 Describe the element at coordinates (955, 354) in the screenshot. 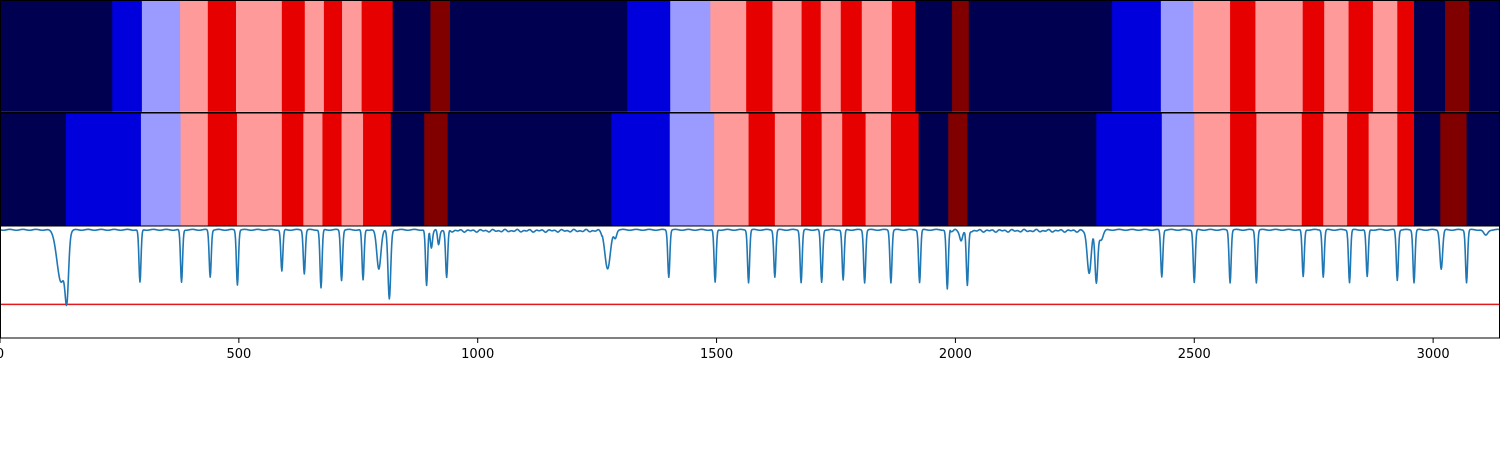

I see `x-tick-label-2000: 2000` at that location.